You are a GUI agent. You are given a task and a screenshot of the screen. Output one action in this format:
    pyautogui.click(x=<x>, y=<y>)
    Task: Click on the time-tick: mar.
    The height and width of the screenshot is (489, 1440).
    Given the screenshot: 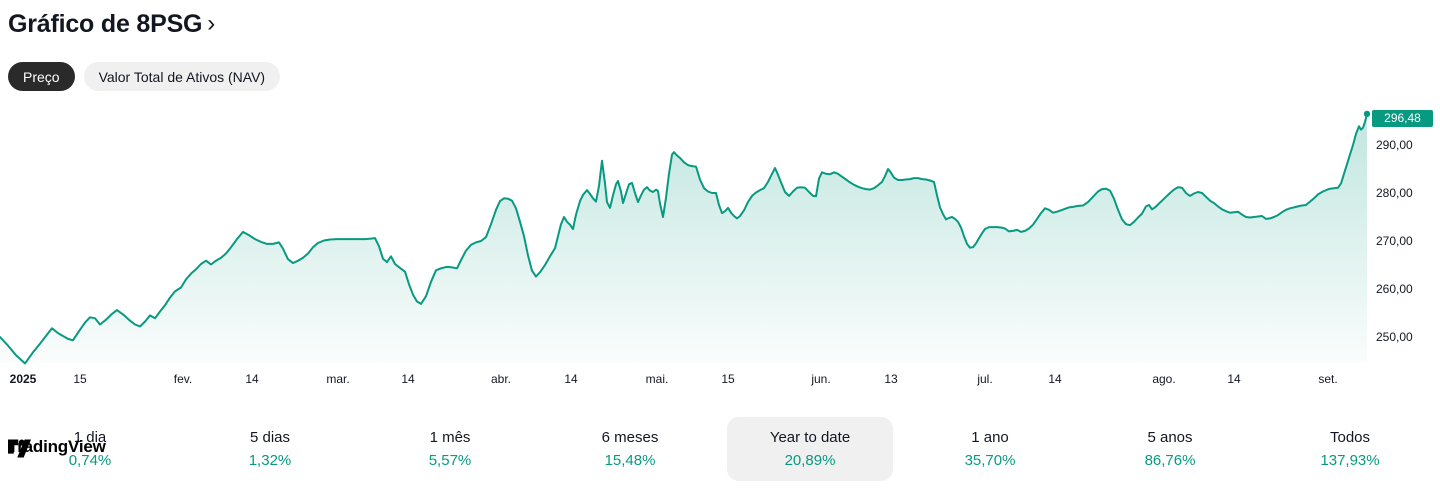 What is the action you would take?
    pyautogui.click(x=338, y=379)
    